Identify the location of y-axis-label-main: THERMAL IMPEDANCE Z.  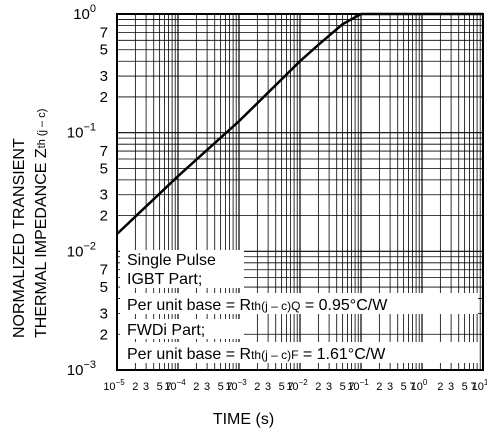
(41, 243).